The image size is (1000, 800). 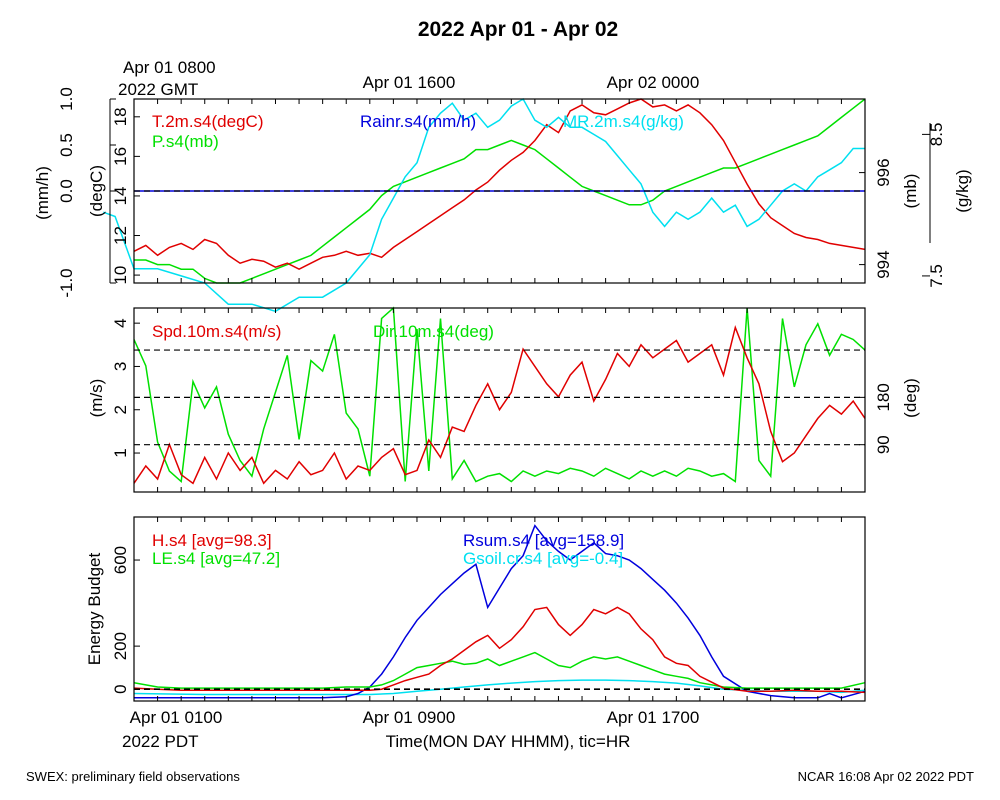 I want to click on direction-tick-label: 180, so click(x=883, y=397).